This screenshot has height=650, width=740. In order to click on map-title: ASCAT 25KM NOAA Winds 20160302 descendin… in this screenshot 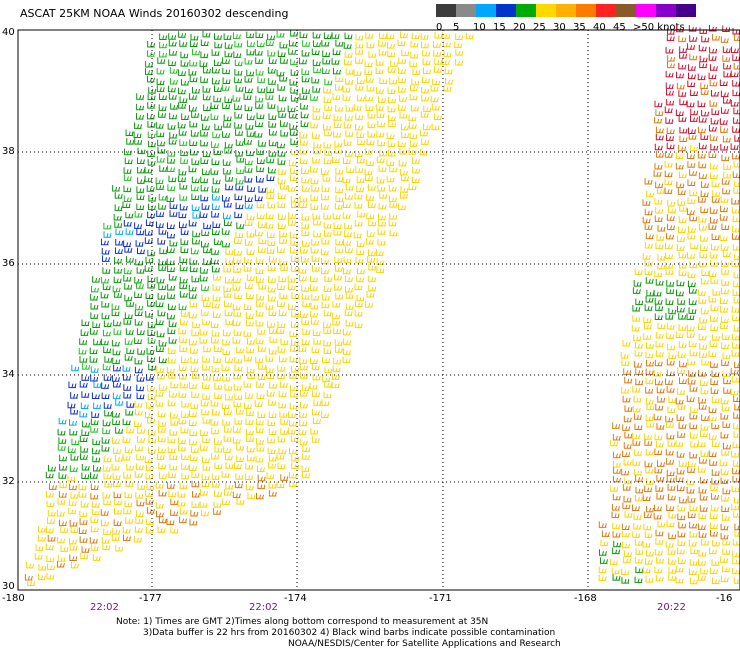, I will do `click(154, 13)`.